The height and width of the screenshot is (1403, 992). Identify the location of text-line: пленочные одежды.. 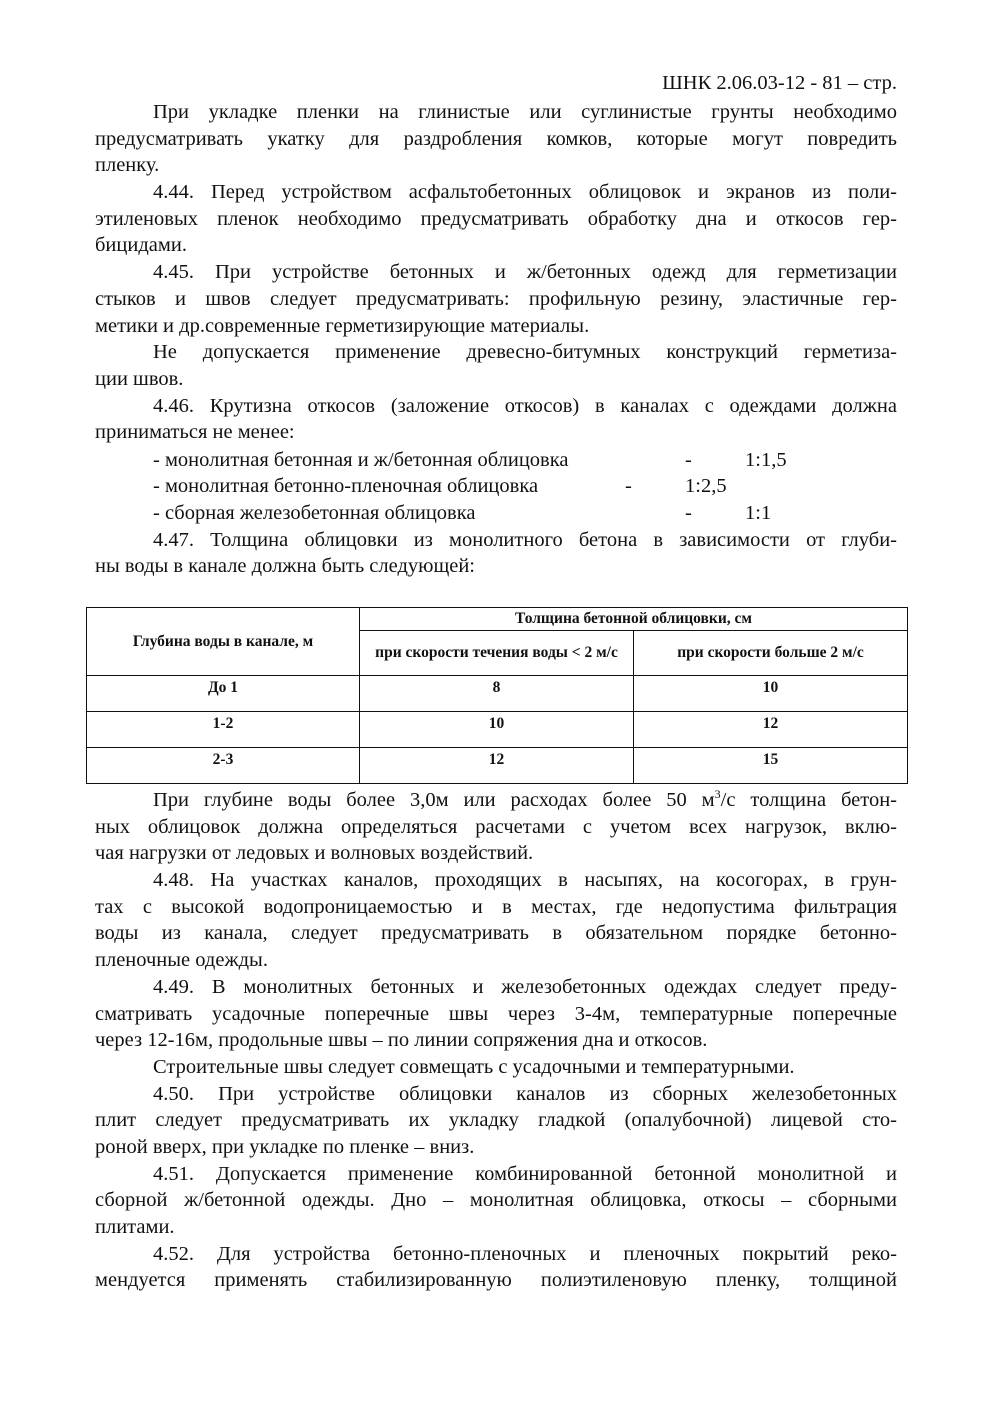
(181, 960).